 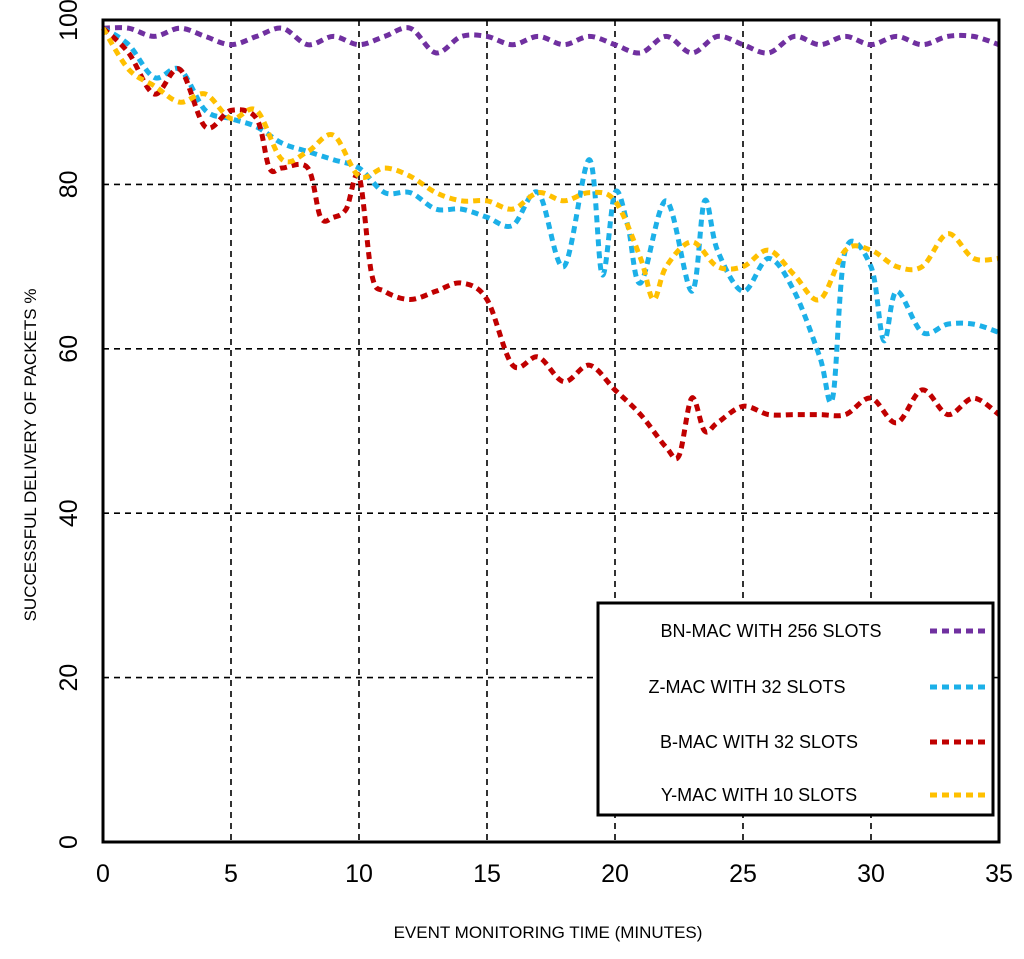 What do you see at coordinates (487, 874) in the screenshot?
I see `x-tick-label: 15` at bounding box center [487, 874].